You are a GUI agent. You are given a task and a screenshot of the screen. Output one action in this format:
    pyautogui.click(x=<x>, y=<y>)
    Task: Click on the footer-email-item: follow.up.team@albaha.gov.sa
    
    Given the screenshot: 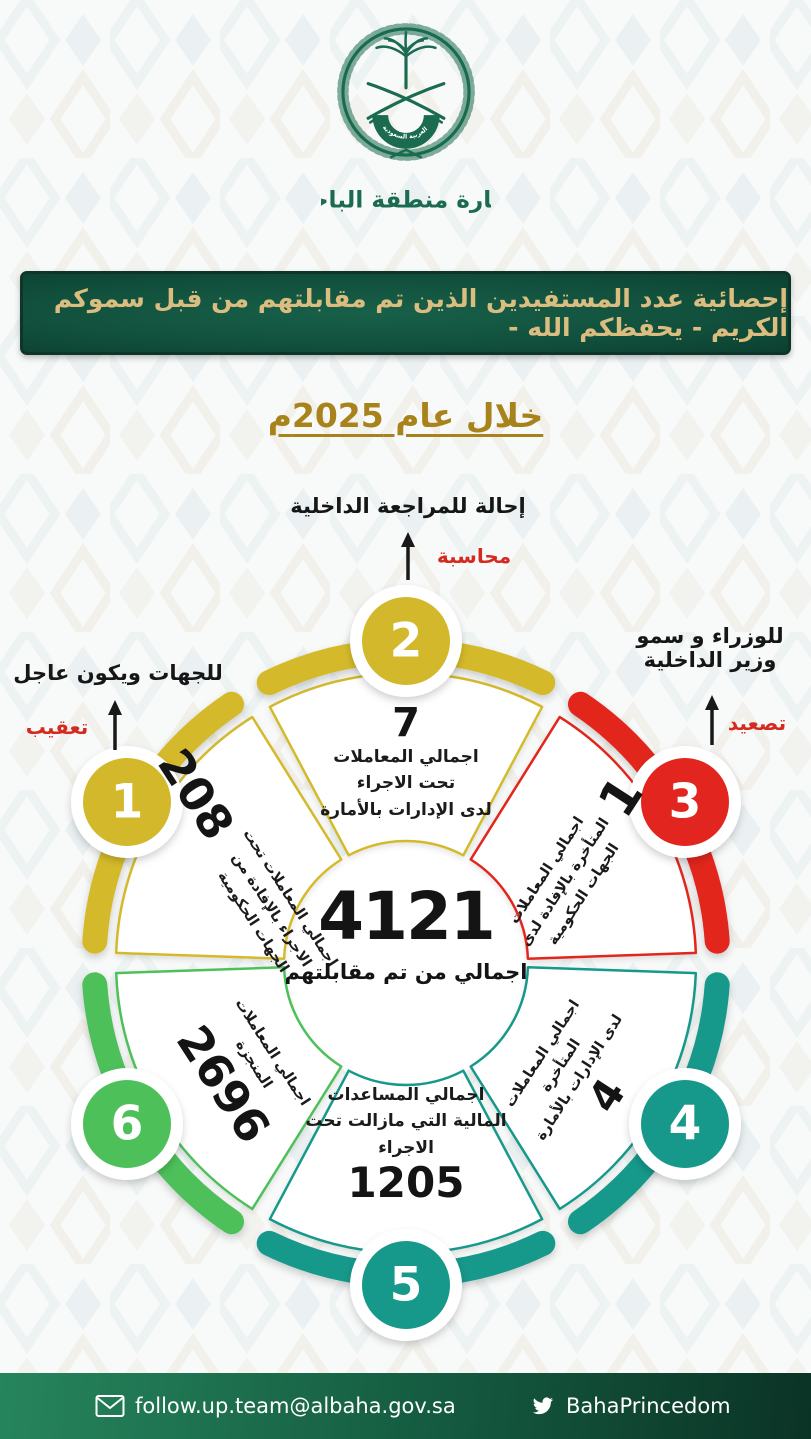 What is the action you would take?
    pyautogui.click(x=275, y=1406)
    